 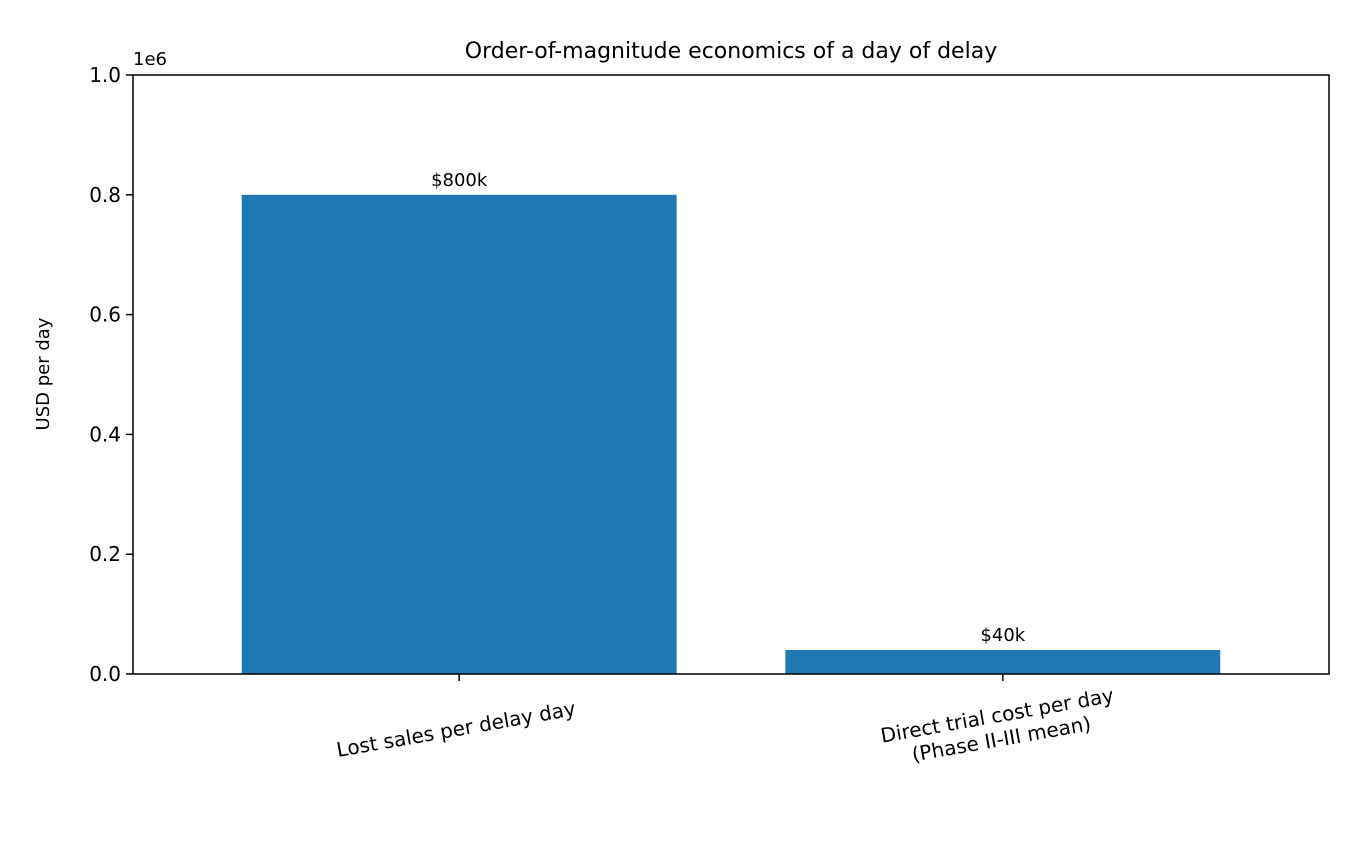 What do you see at coordinates (105, 434) in the screenshot?
I see `y-tick-label: 0.4` at bounding box center [105, 434].